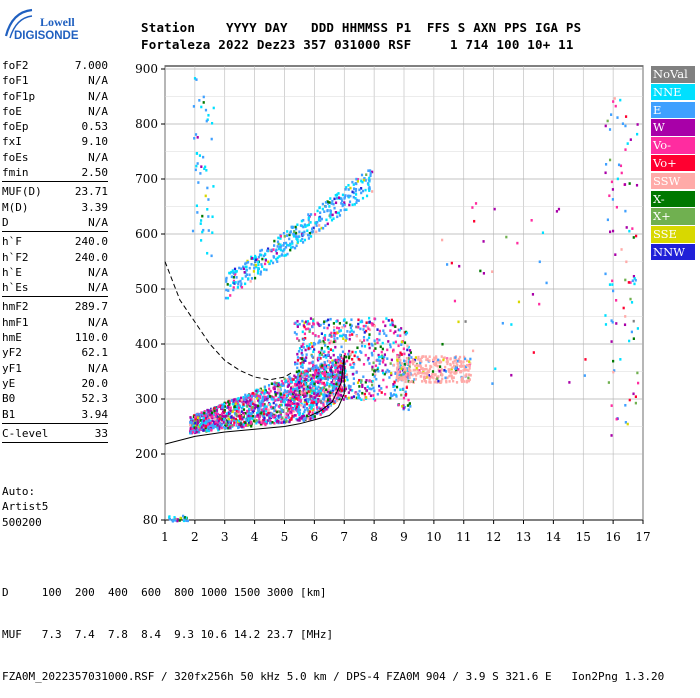  I want to click on param-row: foF1 N/A, so click(55, 80).